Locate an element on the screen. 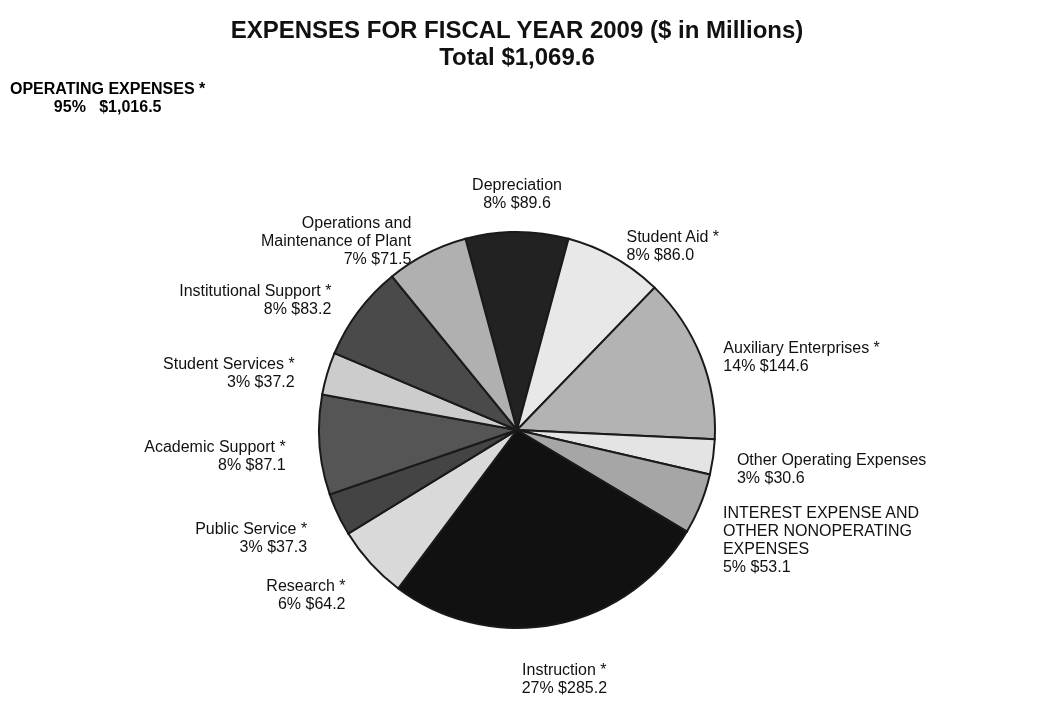  slice-label: Operations and Maintenance of Plant is located at coordinates (336, 232).